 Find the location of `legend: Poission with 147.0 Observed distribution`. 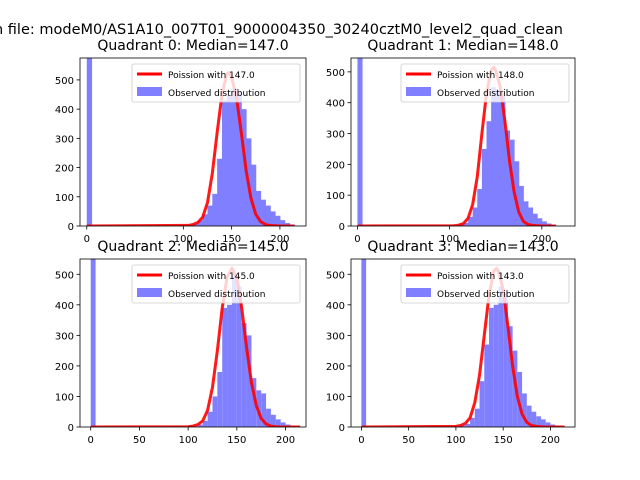

legend: Poission with 147.0 Observed distribution is located at coordinates (216, 83).